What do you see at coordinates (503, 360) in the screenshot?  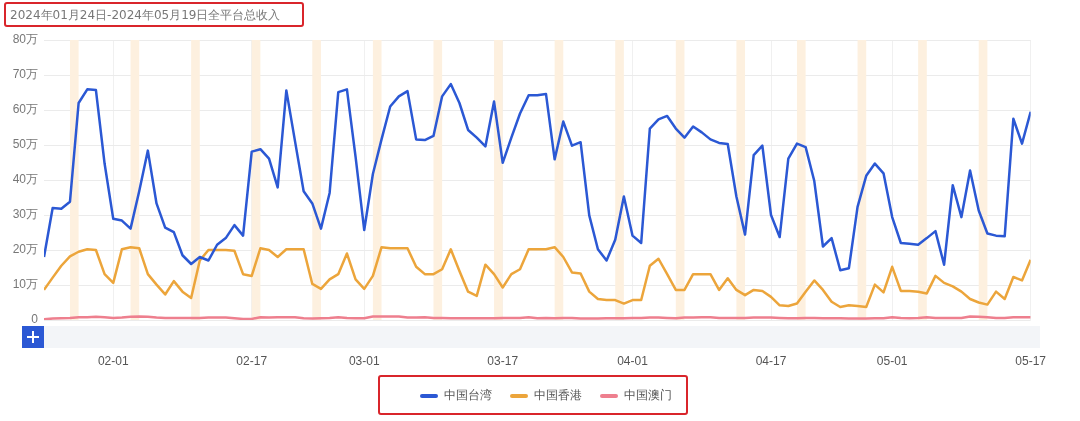 I see `x-tick-label: 03-17` at bounding box center [503, 360].